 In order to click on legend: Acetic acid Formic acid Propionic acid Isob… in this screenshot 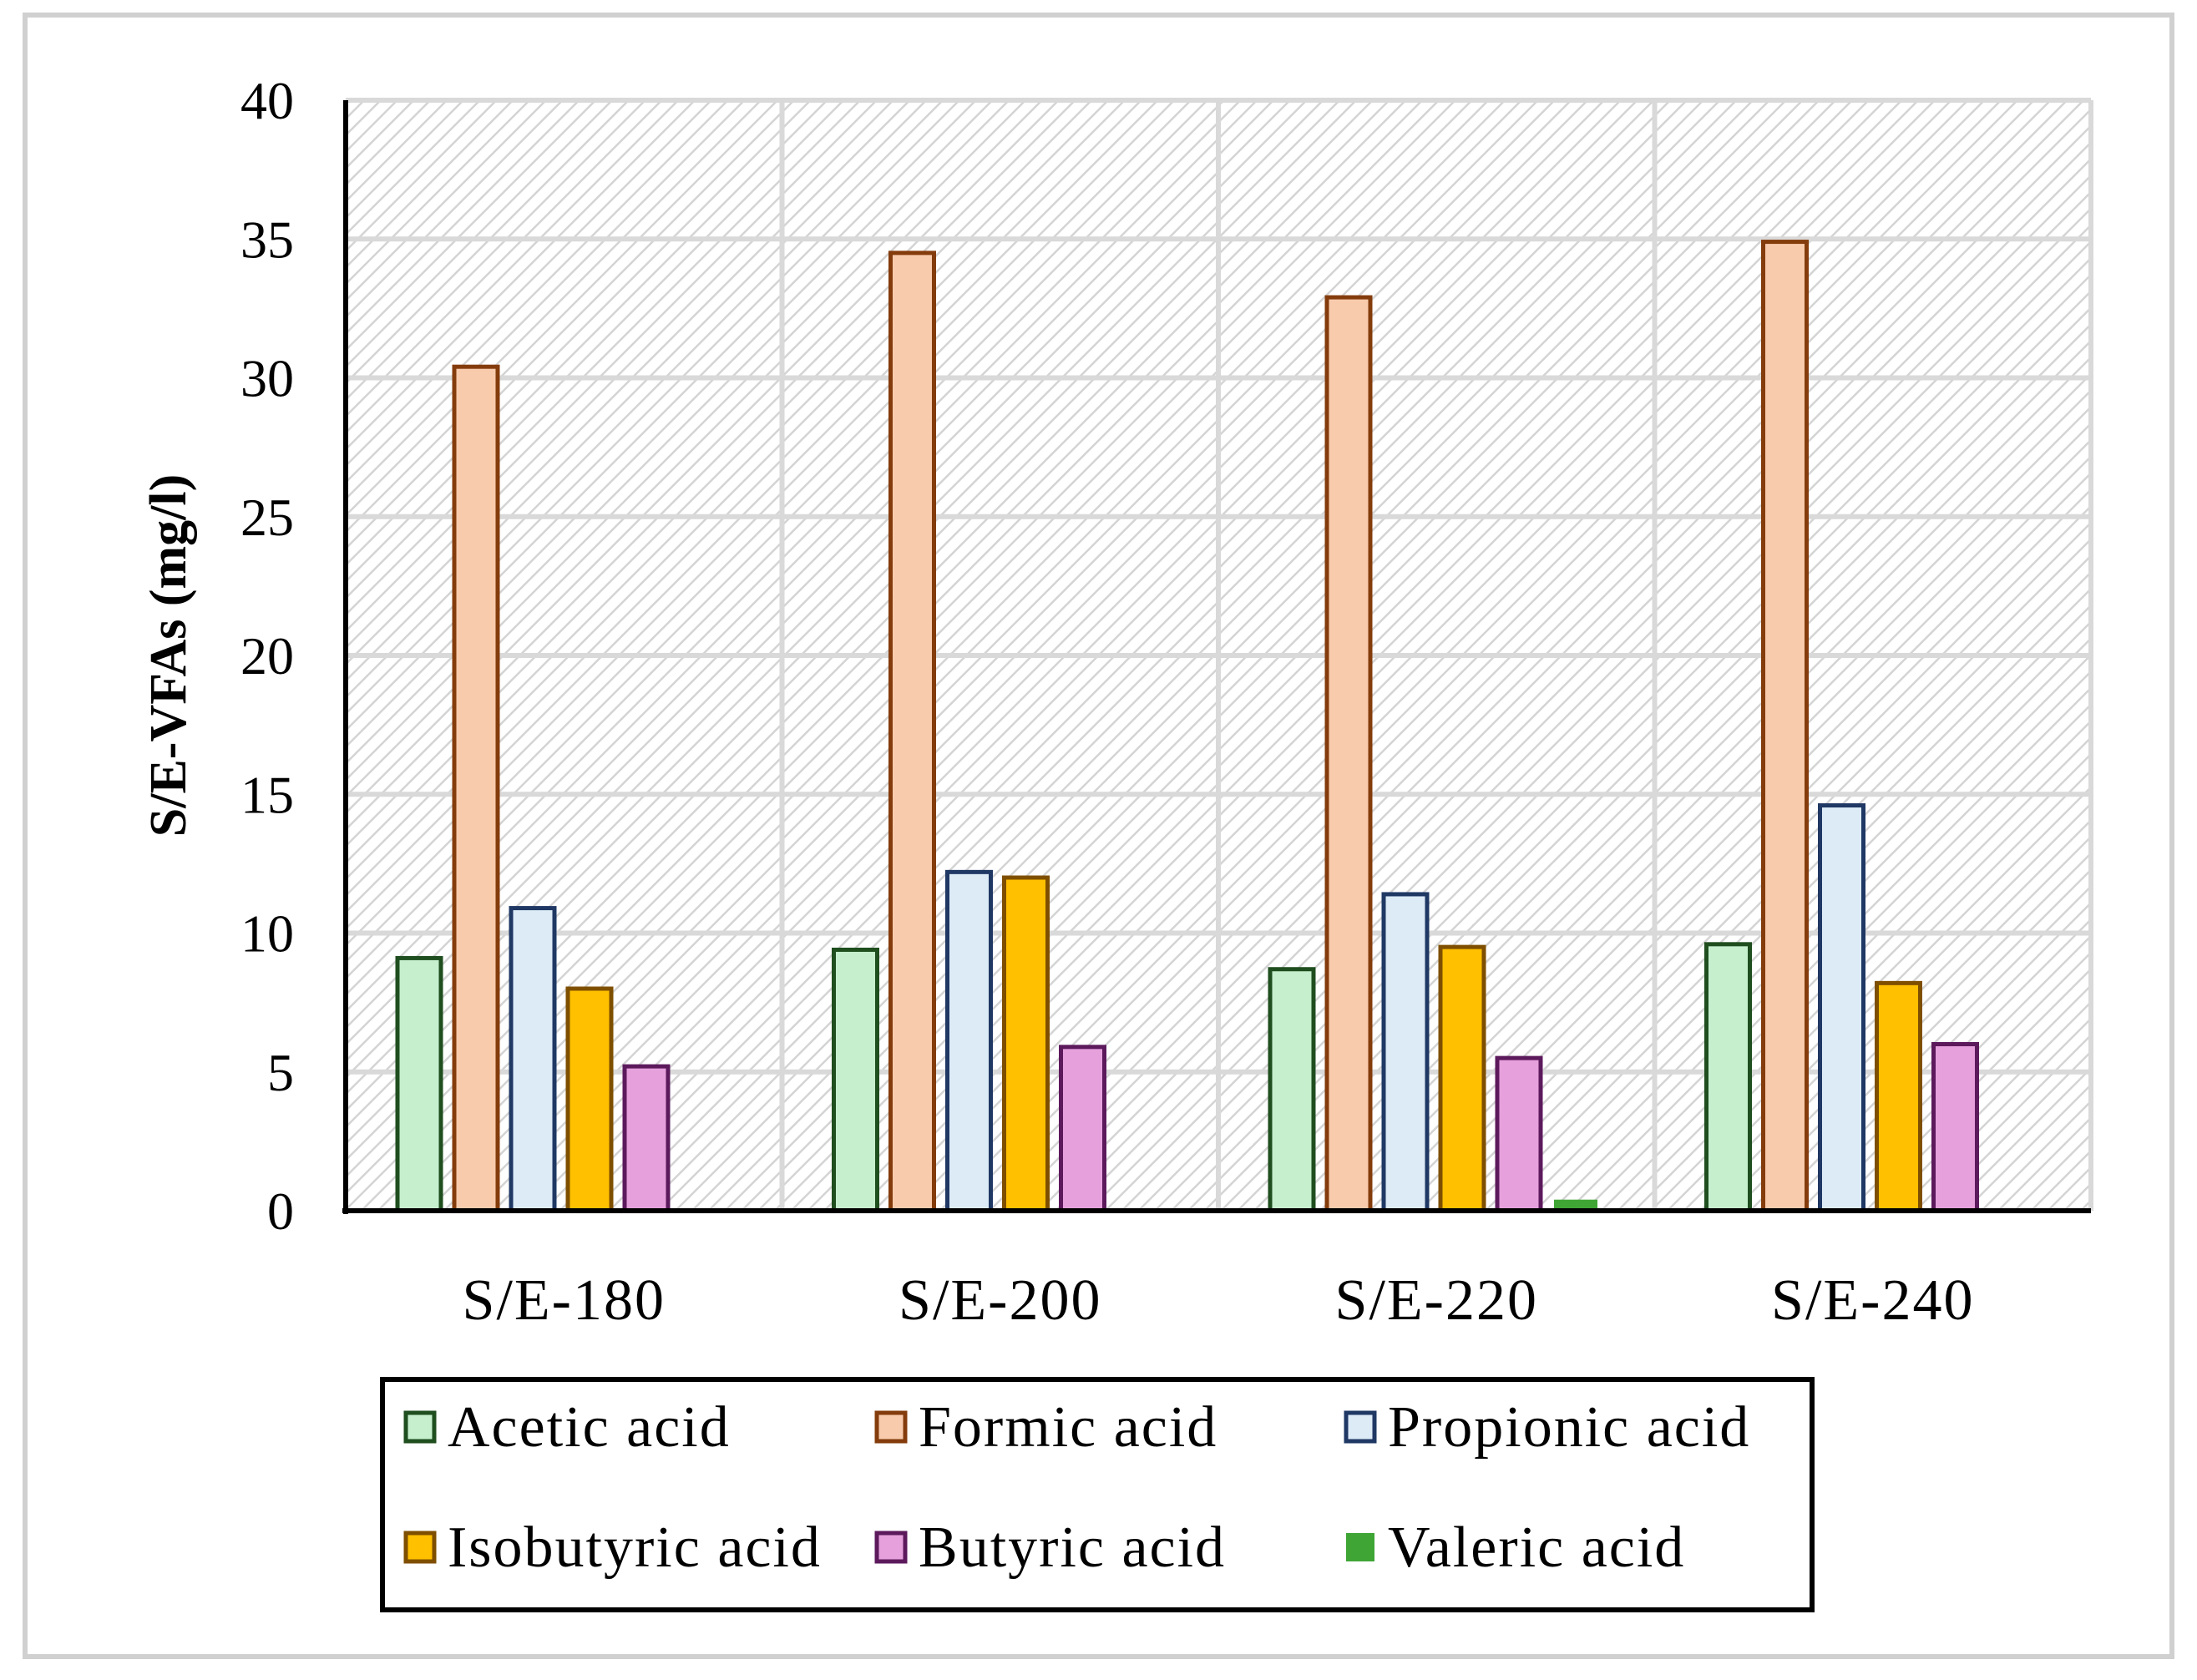, I will do `click(1097, 1494)`.